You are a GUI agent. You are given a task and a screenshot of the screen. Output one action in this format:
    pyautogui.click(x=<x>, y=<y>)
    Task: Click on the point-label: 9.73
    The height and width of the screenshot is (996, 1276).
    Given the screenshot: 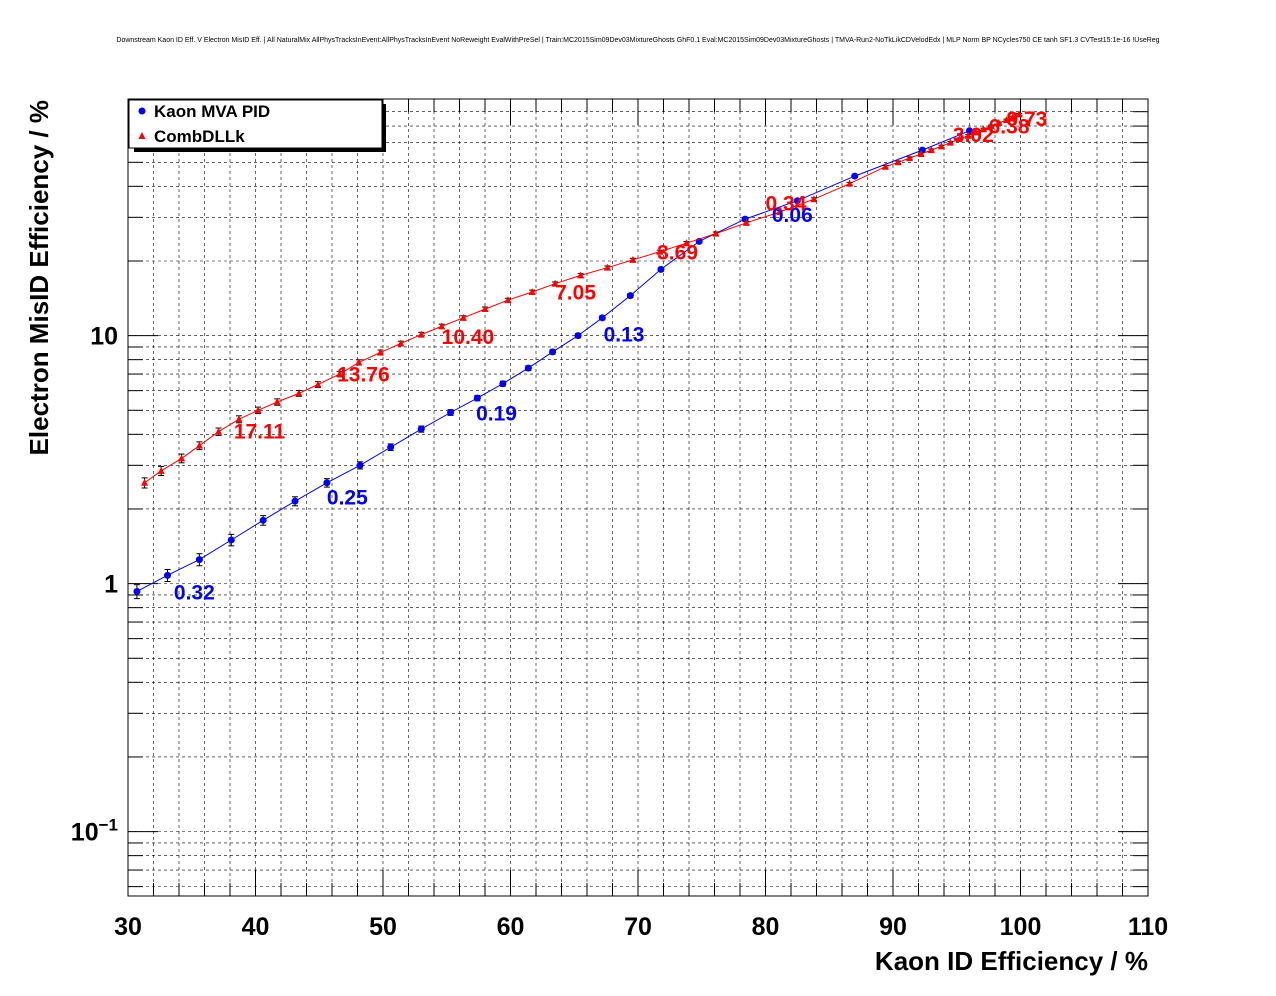 What is the action you would take?
    pyautogui.click(x=1026, y=119)
    